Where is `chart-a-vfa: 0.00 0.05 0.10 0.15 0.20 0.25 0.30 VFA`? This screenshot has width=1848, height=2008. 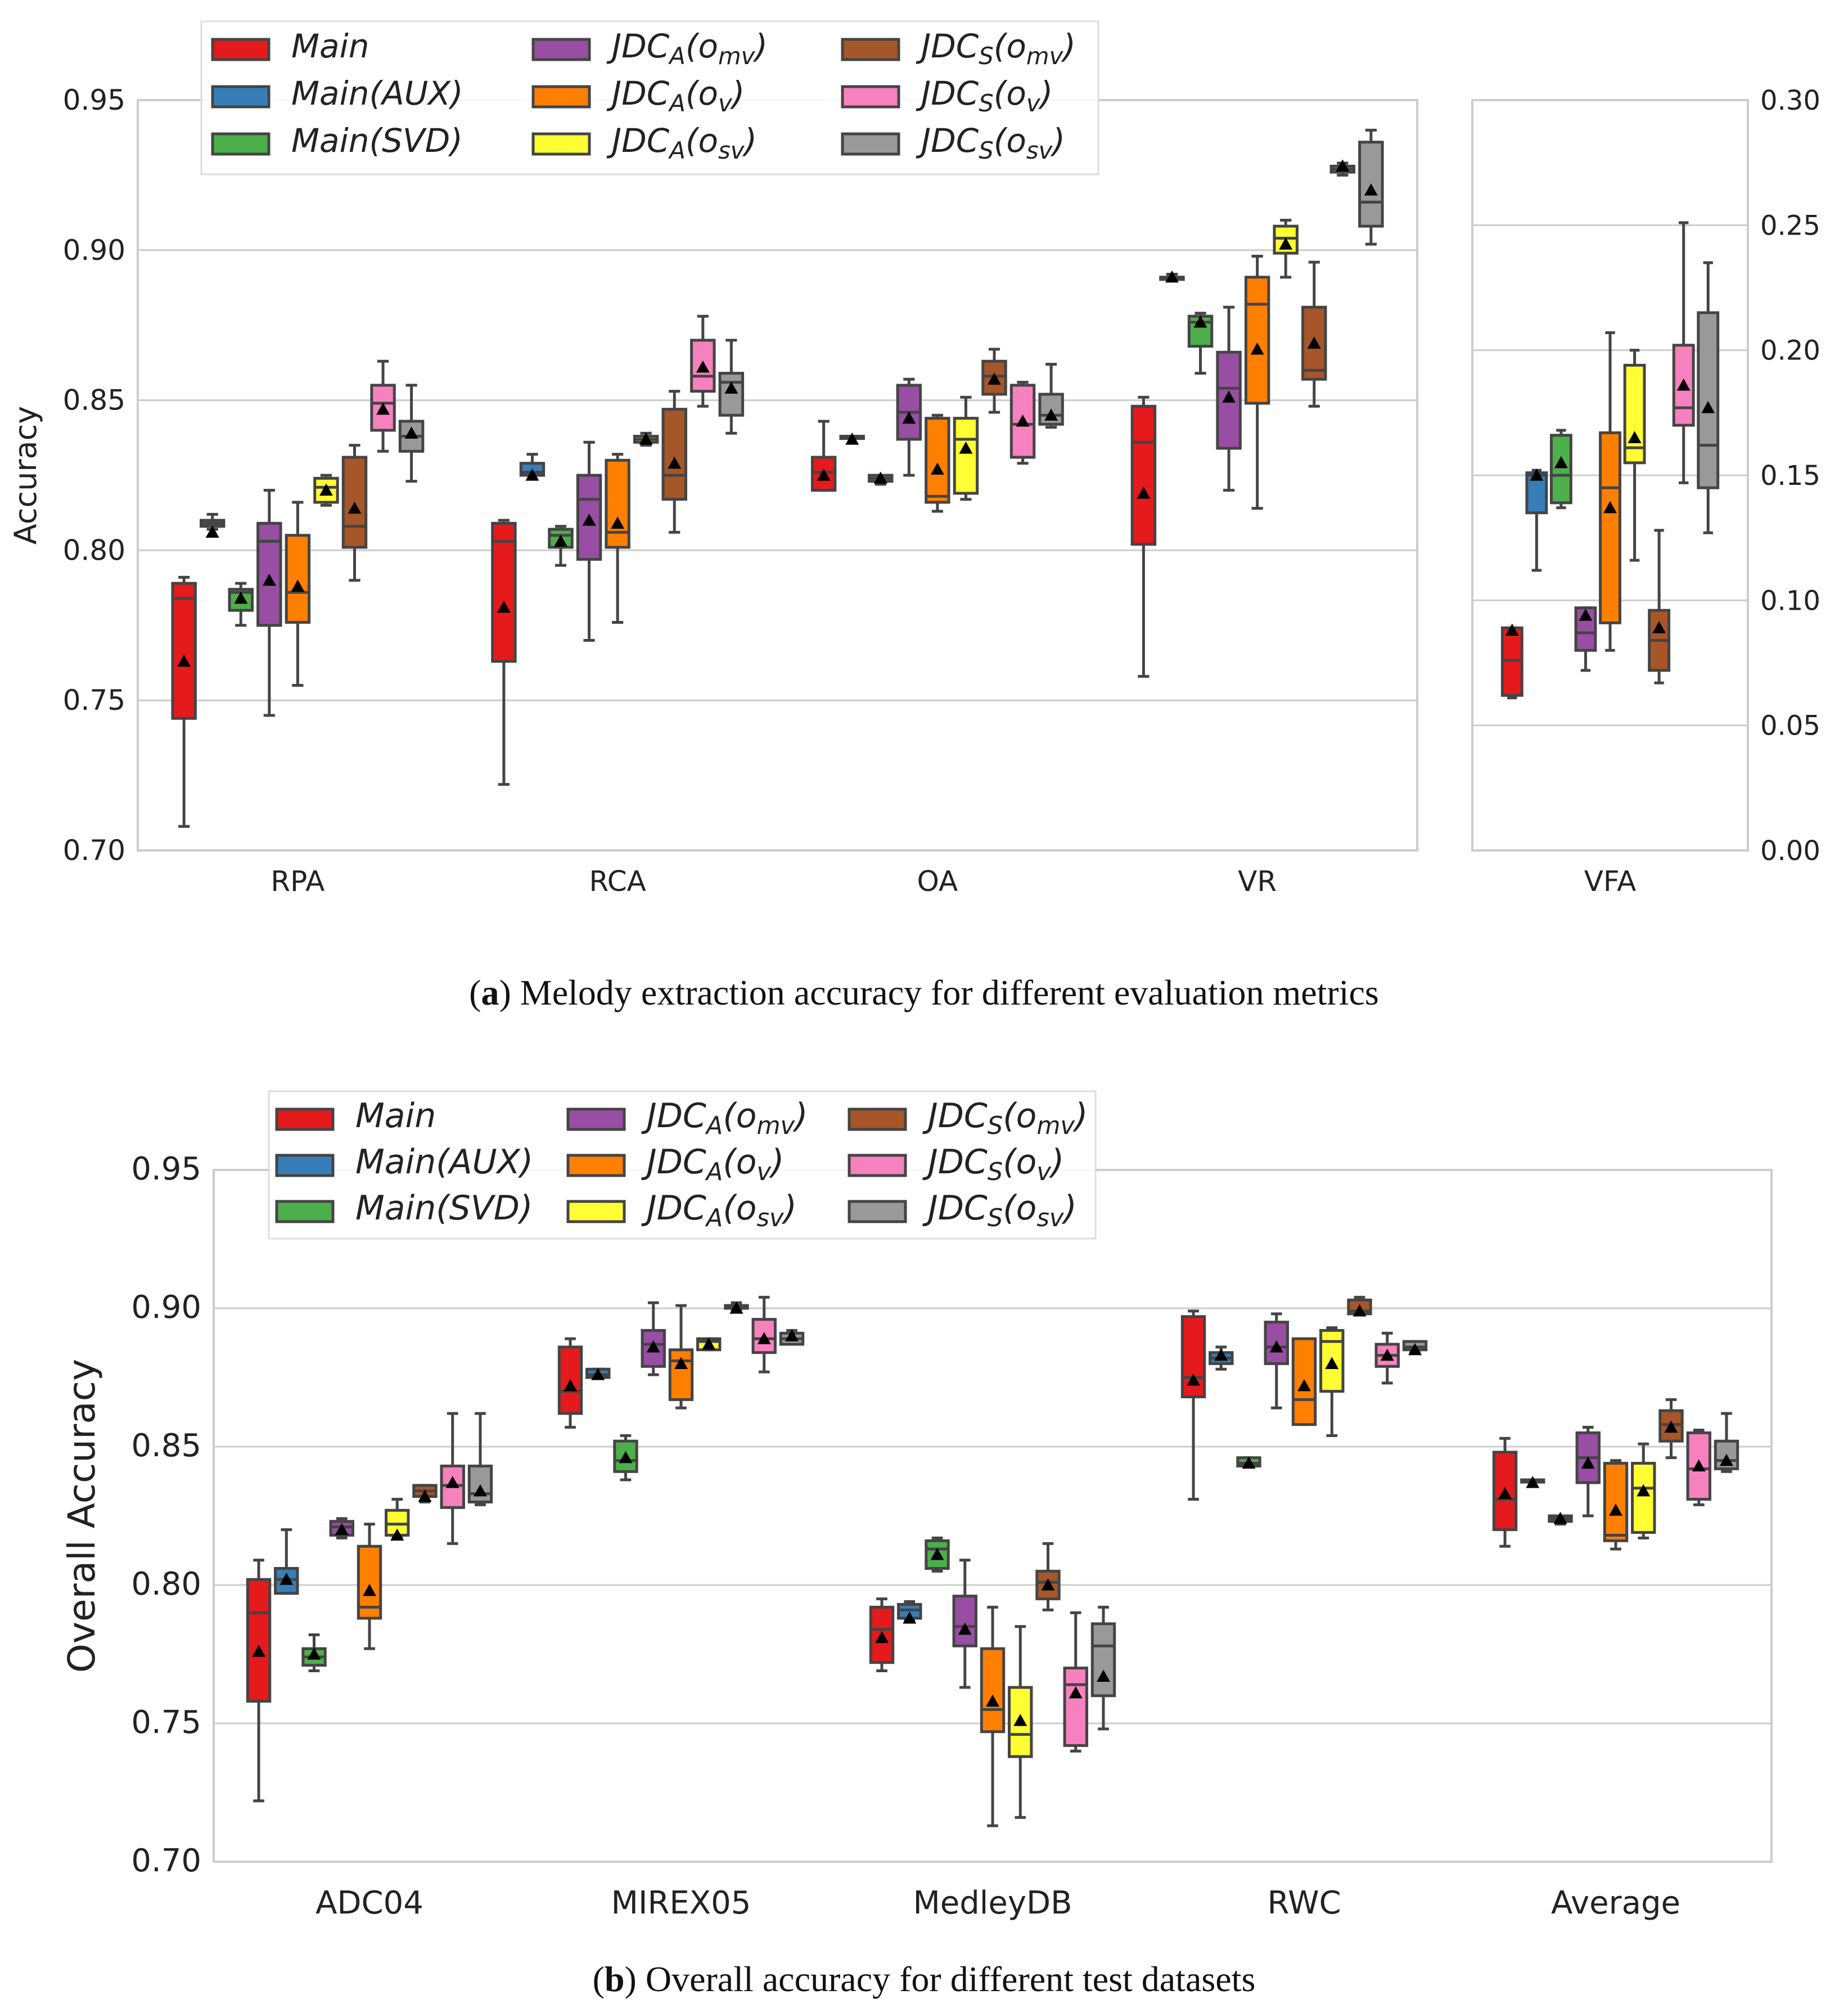 chart-a-vfa: 0.00 0.05 0.10 0.15 0.20 0.25 0.30 VFA is located at coordinates (1645, 491).